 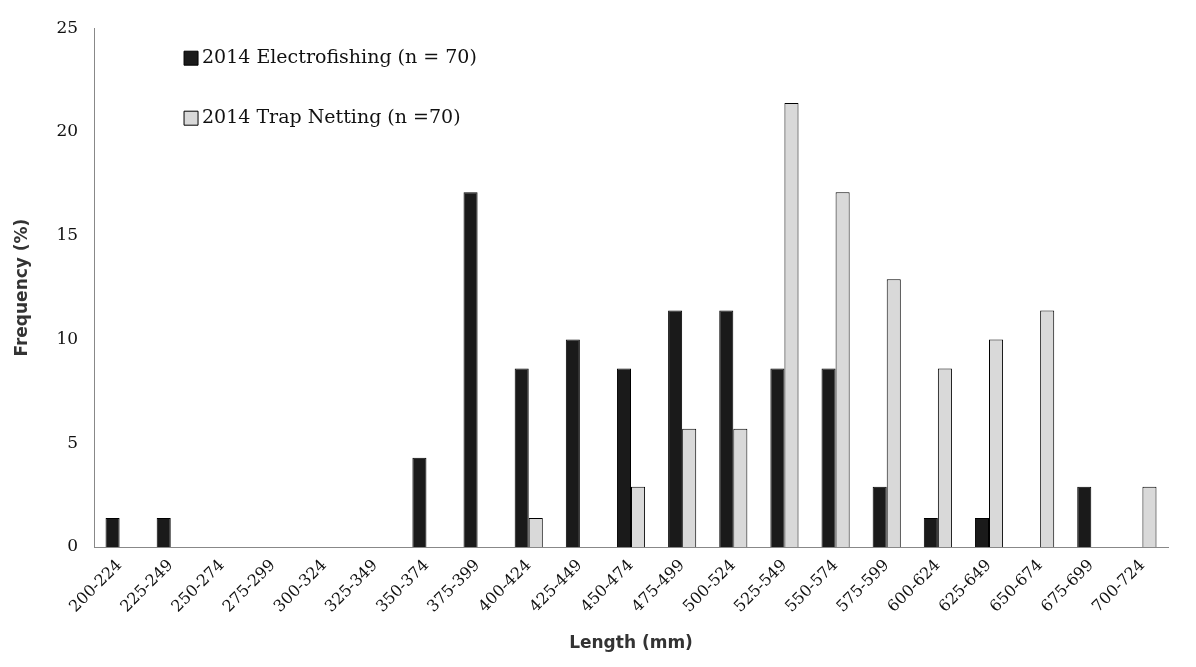 I want to click on legend-label: 2014 Trap Netting (n =70), so click(x=331, y=116).